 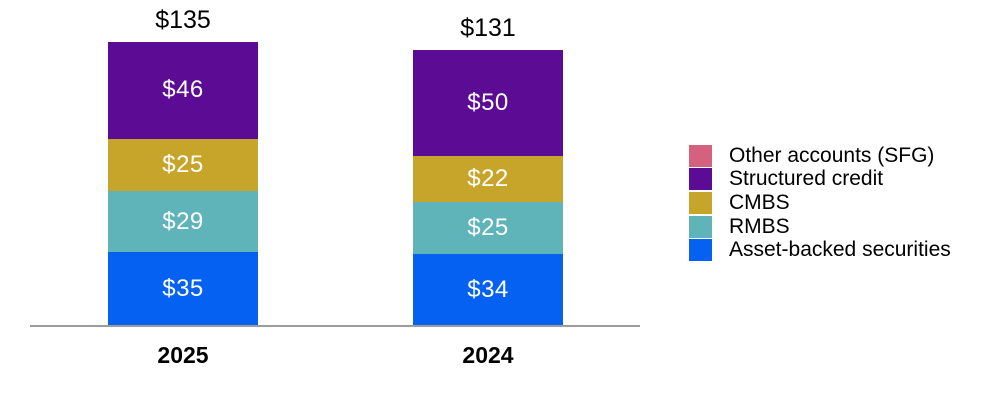 I want to click on bar-segment: $29, so click(x=183, y=222).